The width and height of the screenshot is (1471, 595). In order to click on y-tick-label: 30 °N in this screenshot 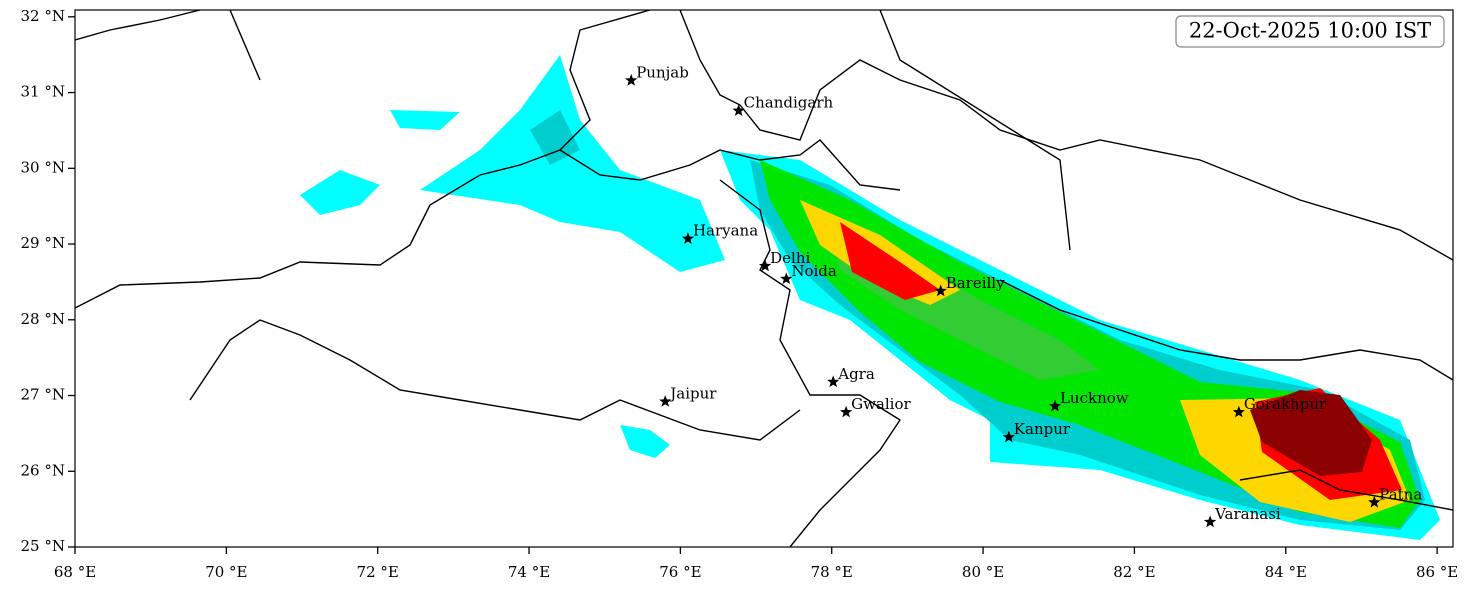, I will do `click(43, 167)`.